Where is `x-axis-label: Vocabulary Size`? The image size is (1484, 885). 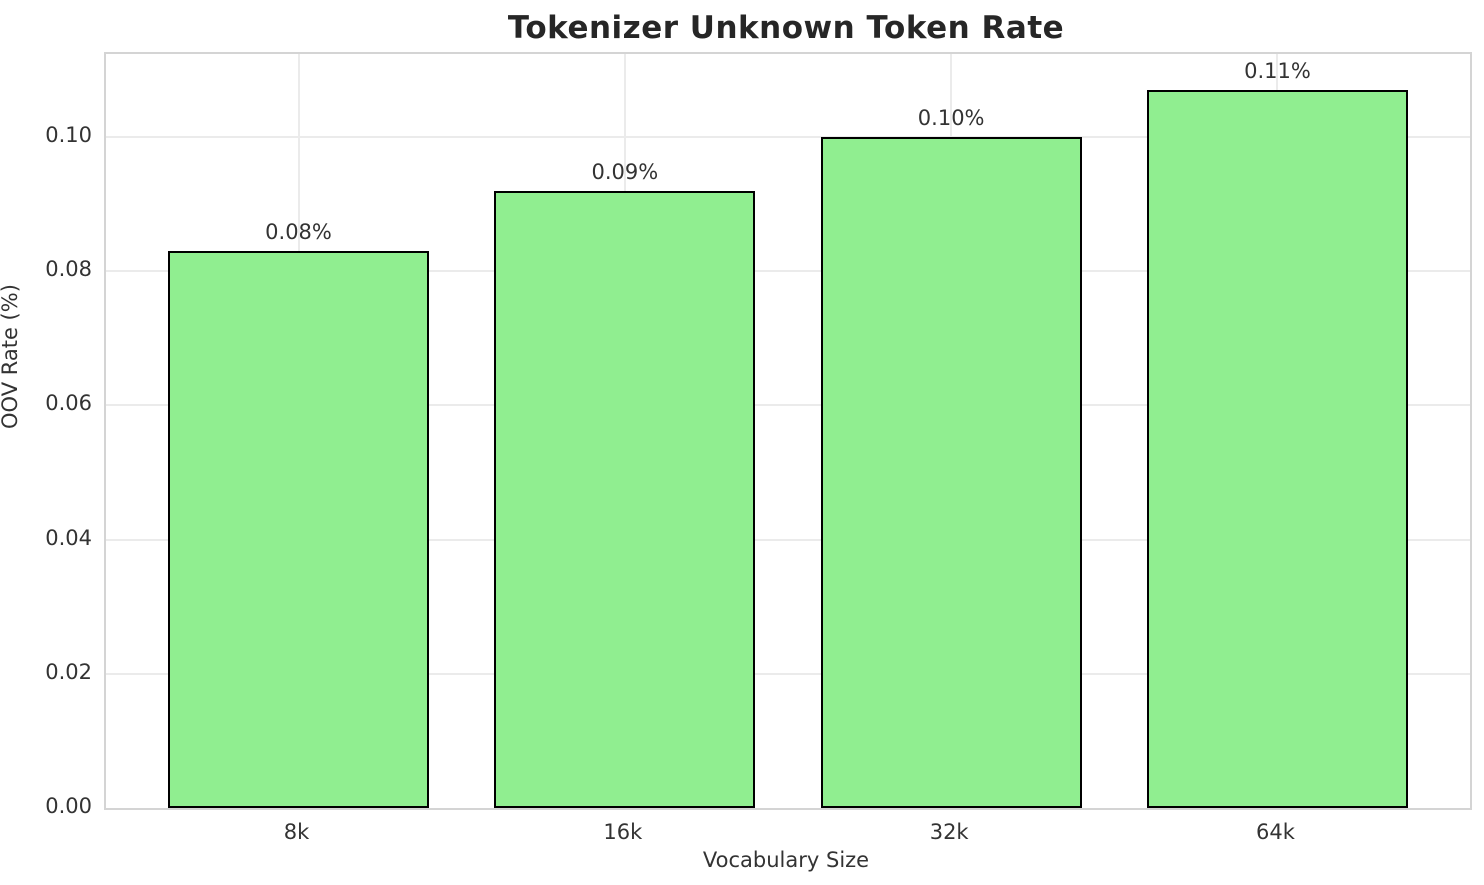
x-axis-label: Vocabulary Size is located at coordinates (786, 860).